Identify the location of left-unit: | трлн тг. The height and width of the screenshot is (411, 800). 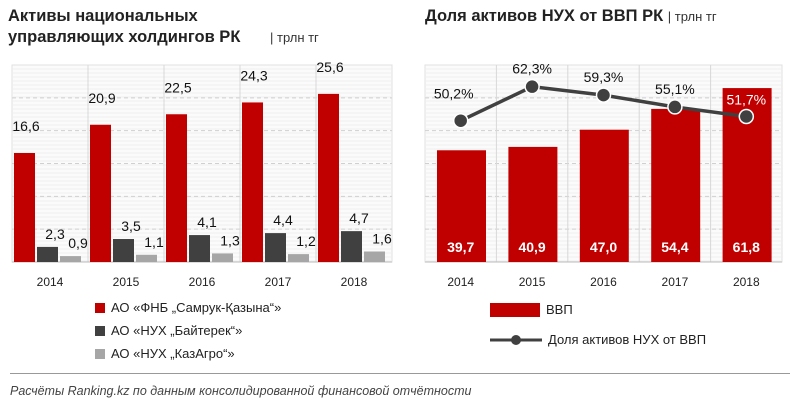
(294, 37).